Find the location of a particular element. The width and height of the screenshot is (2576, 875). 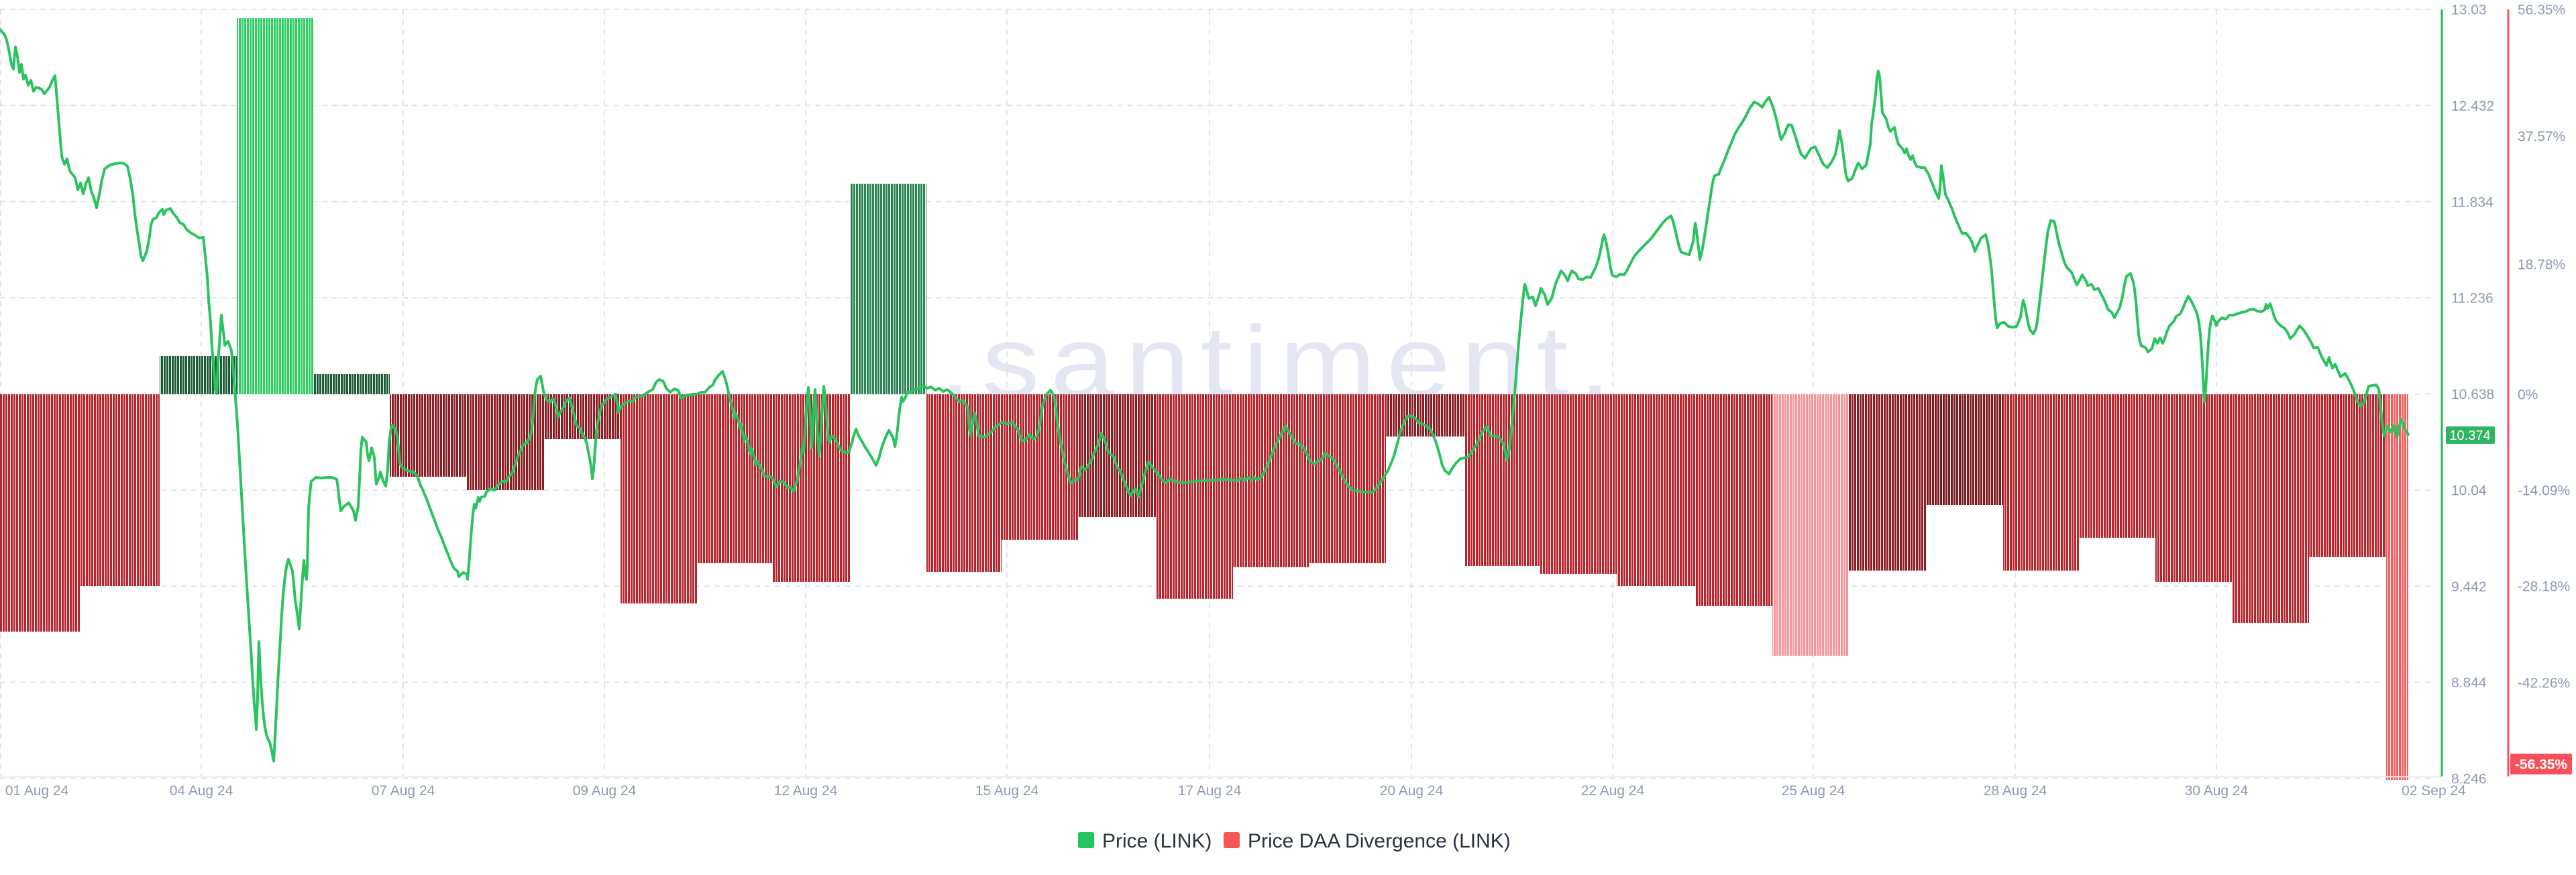

svg-text: 13.03 is located at coordinates (2469, 10).